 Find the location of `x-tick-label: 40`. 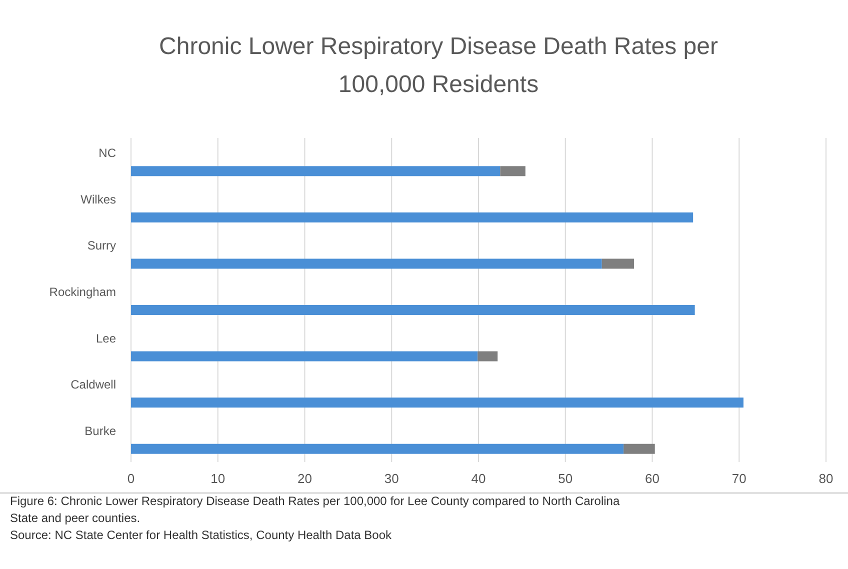

x-tick-label: 40 is located at coordinates (478, 478).